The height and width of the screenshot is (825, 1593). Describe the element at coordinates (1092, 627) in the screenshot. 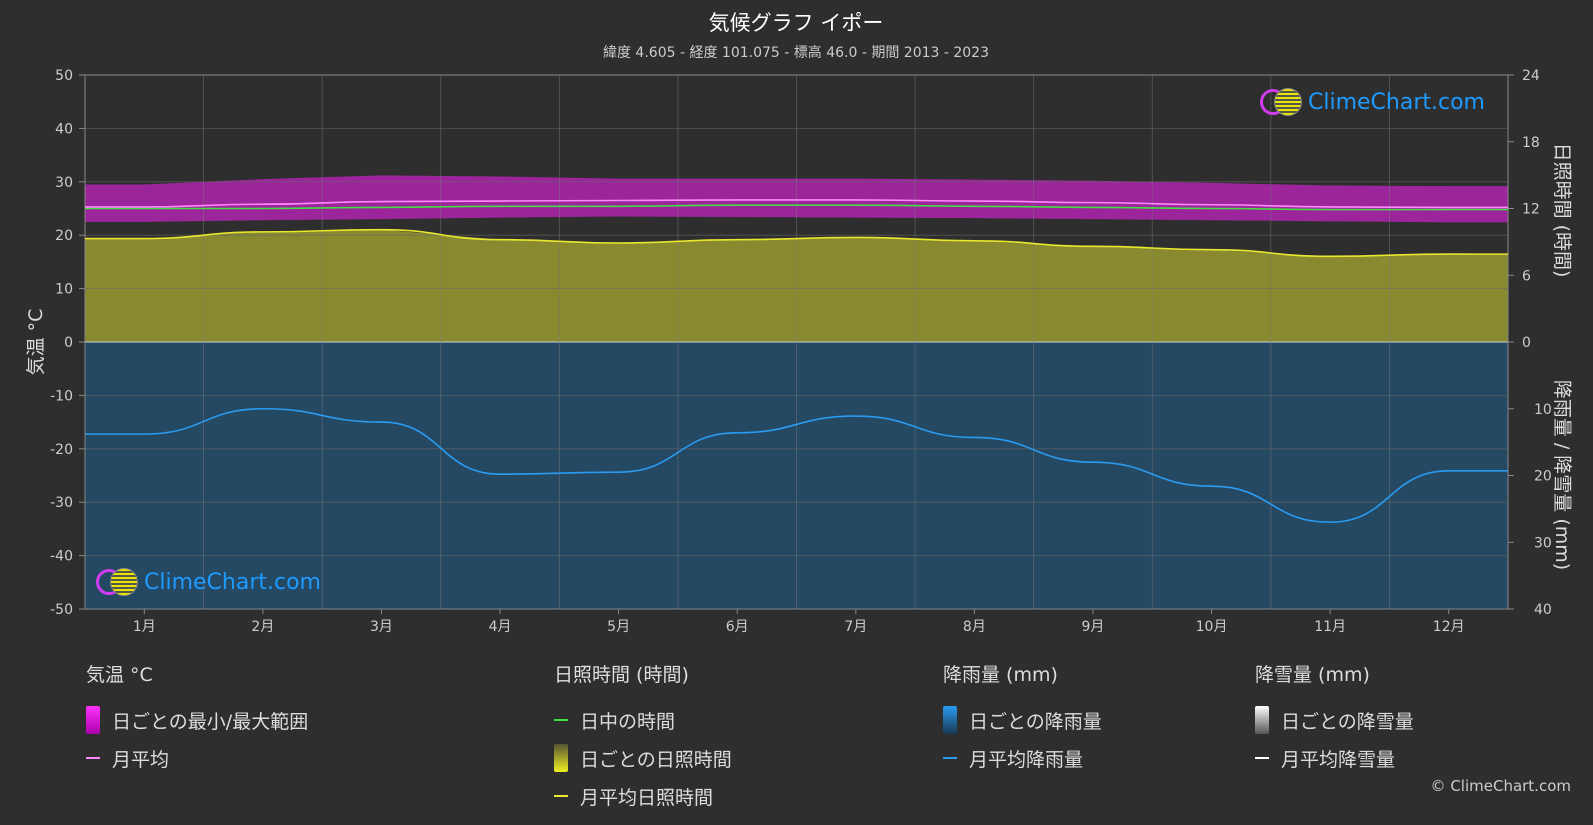

I see `x-tick-label: 9月` at that location.